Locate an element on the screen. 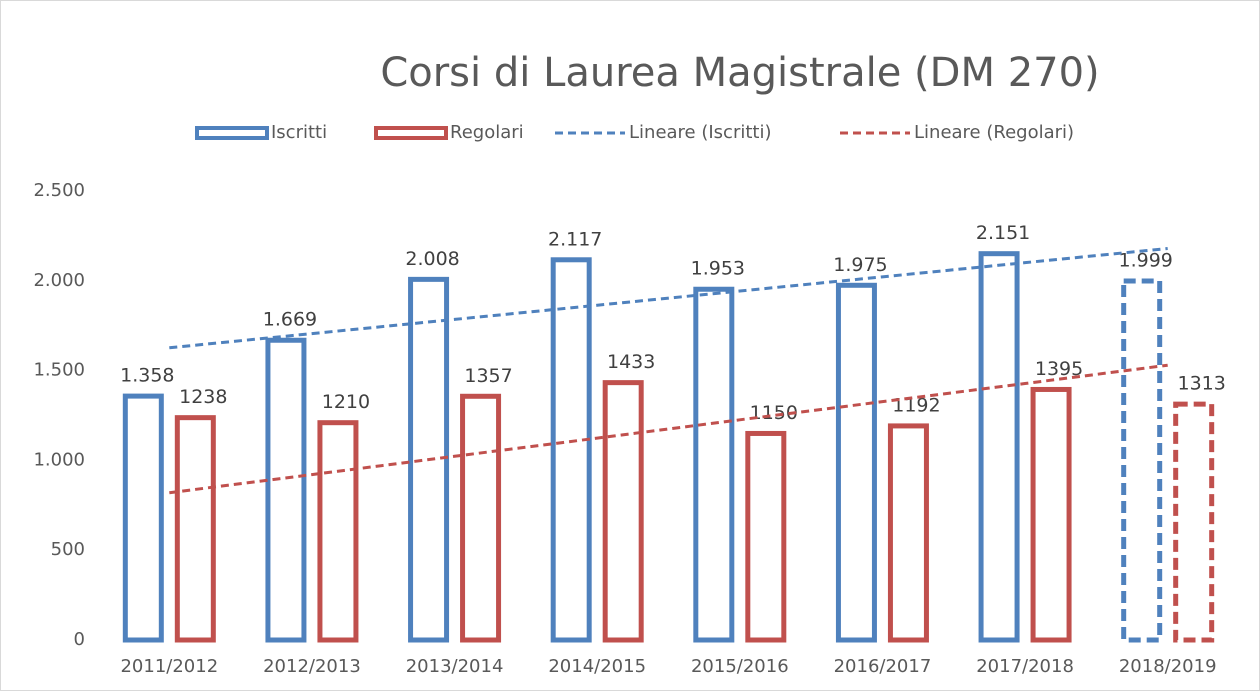 Image resolution: width=1260 pixels, height=691 pixels. data-label: 1313 is located at coordinates (1202, 384).